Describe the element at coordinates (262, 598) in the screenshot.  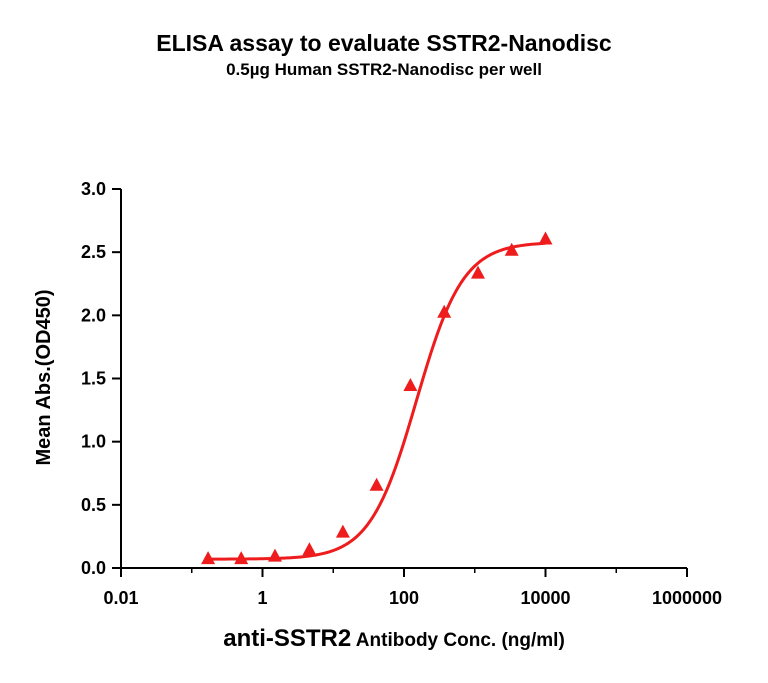
I see `x-tick-label: 1` at that location.